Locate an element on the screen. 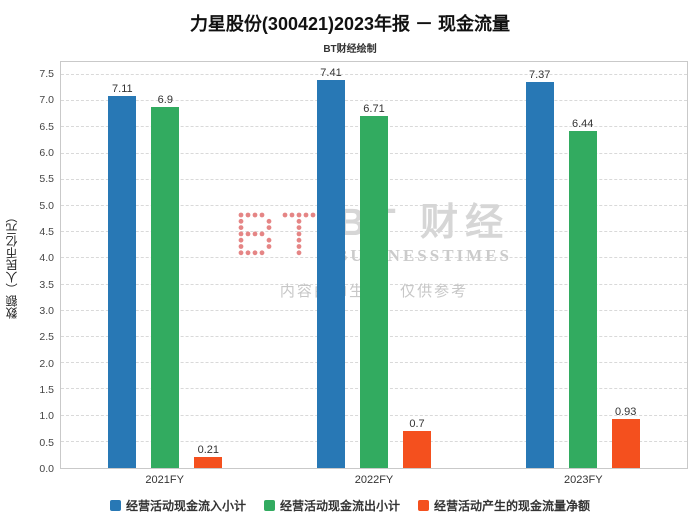  y-tick-label: 4.5 is located at coordinates (46, 232).